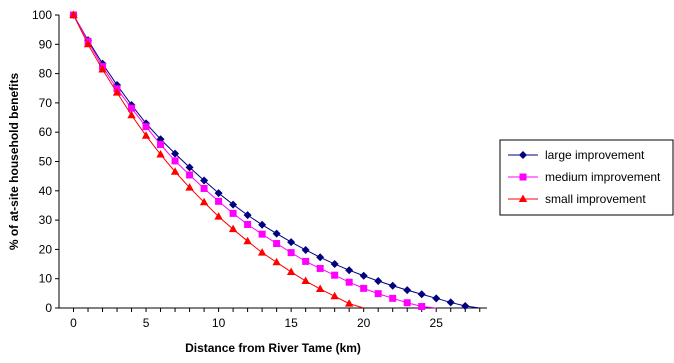 The height and width of the screenshot is (363, 674). I want to click on y-tick-label: 60, so click(46, 132).